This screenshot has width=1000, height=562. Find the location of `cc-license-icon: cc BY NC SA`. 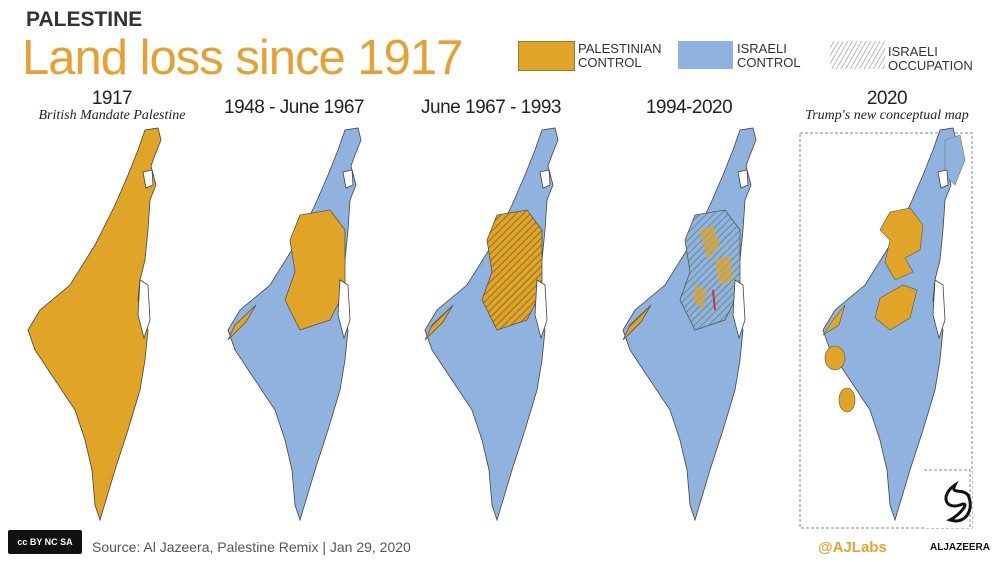

cc-license-icon: cc BY NC SA is located at coordinates (45, 542).